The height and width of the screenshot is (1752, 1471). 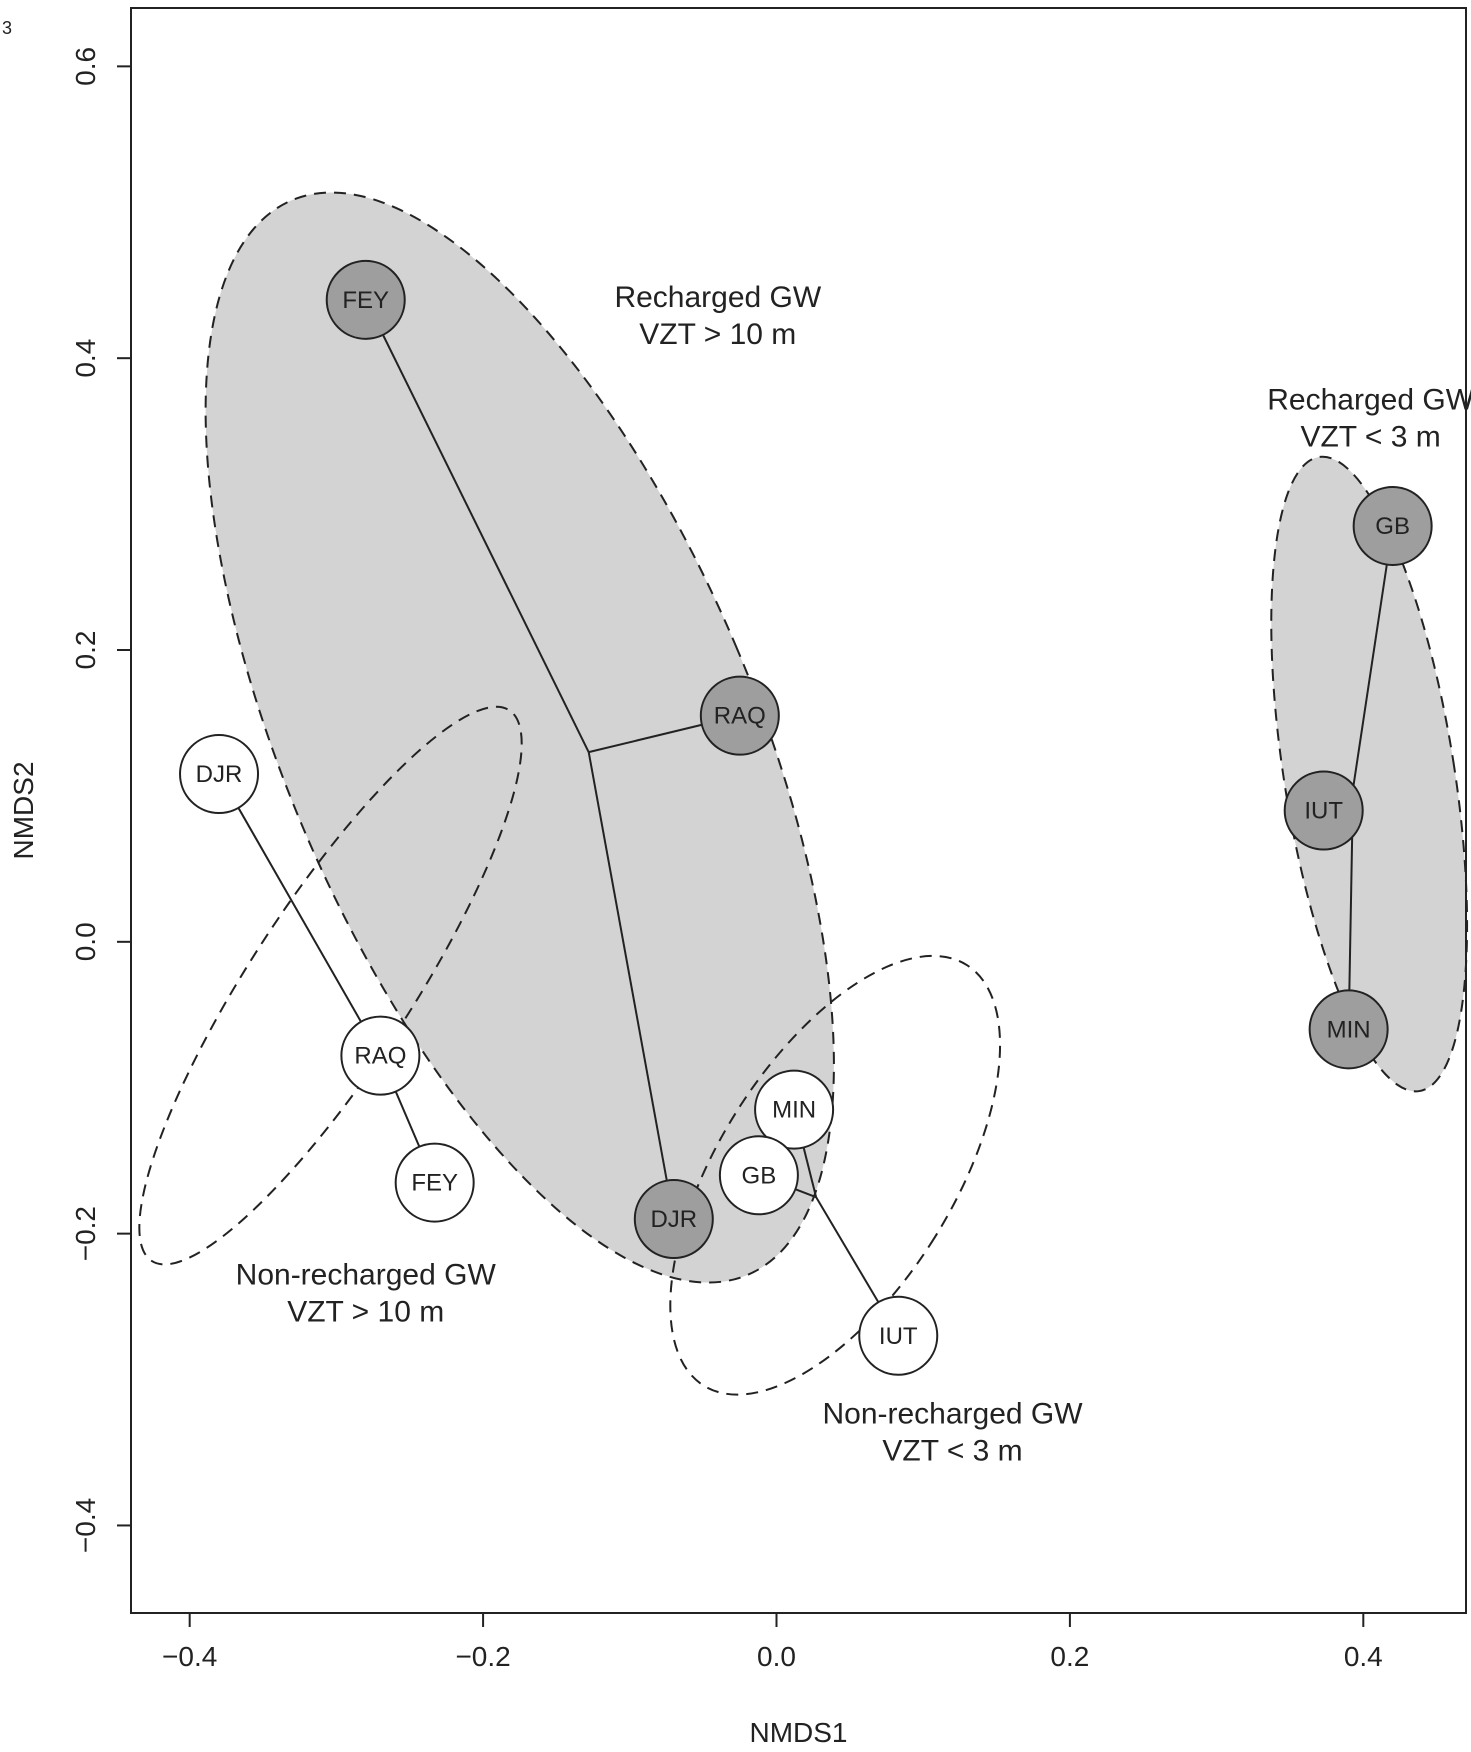 I want to click on panel-label: 3, so click(x=7, y=28).